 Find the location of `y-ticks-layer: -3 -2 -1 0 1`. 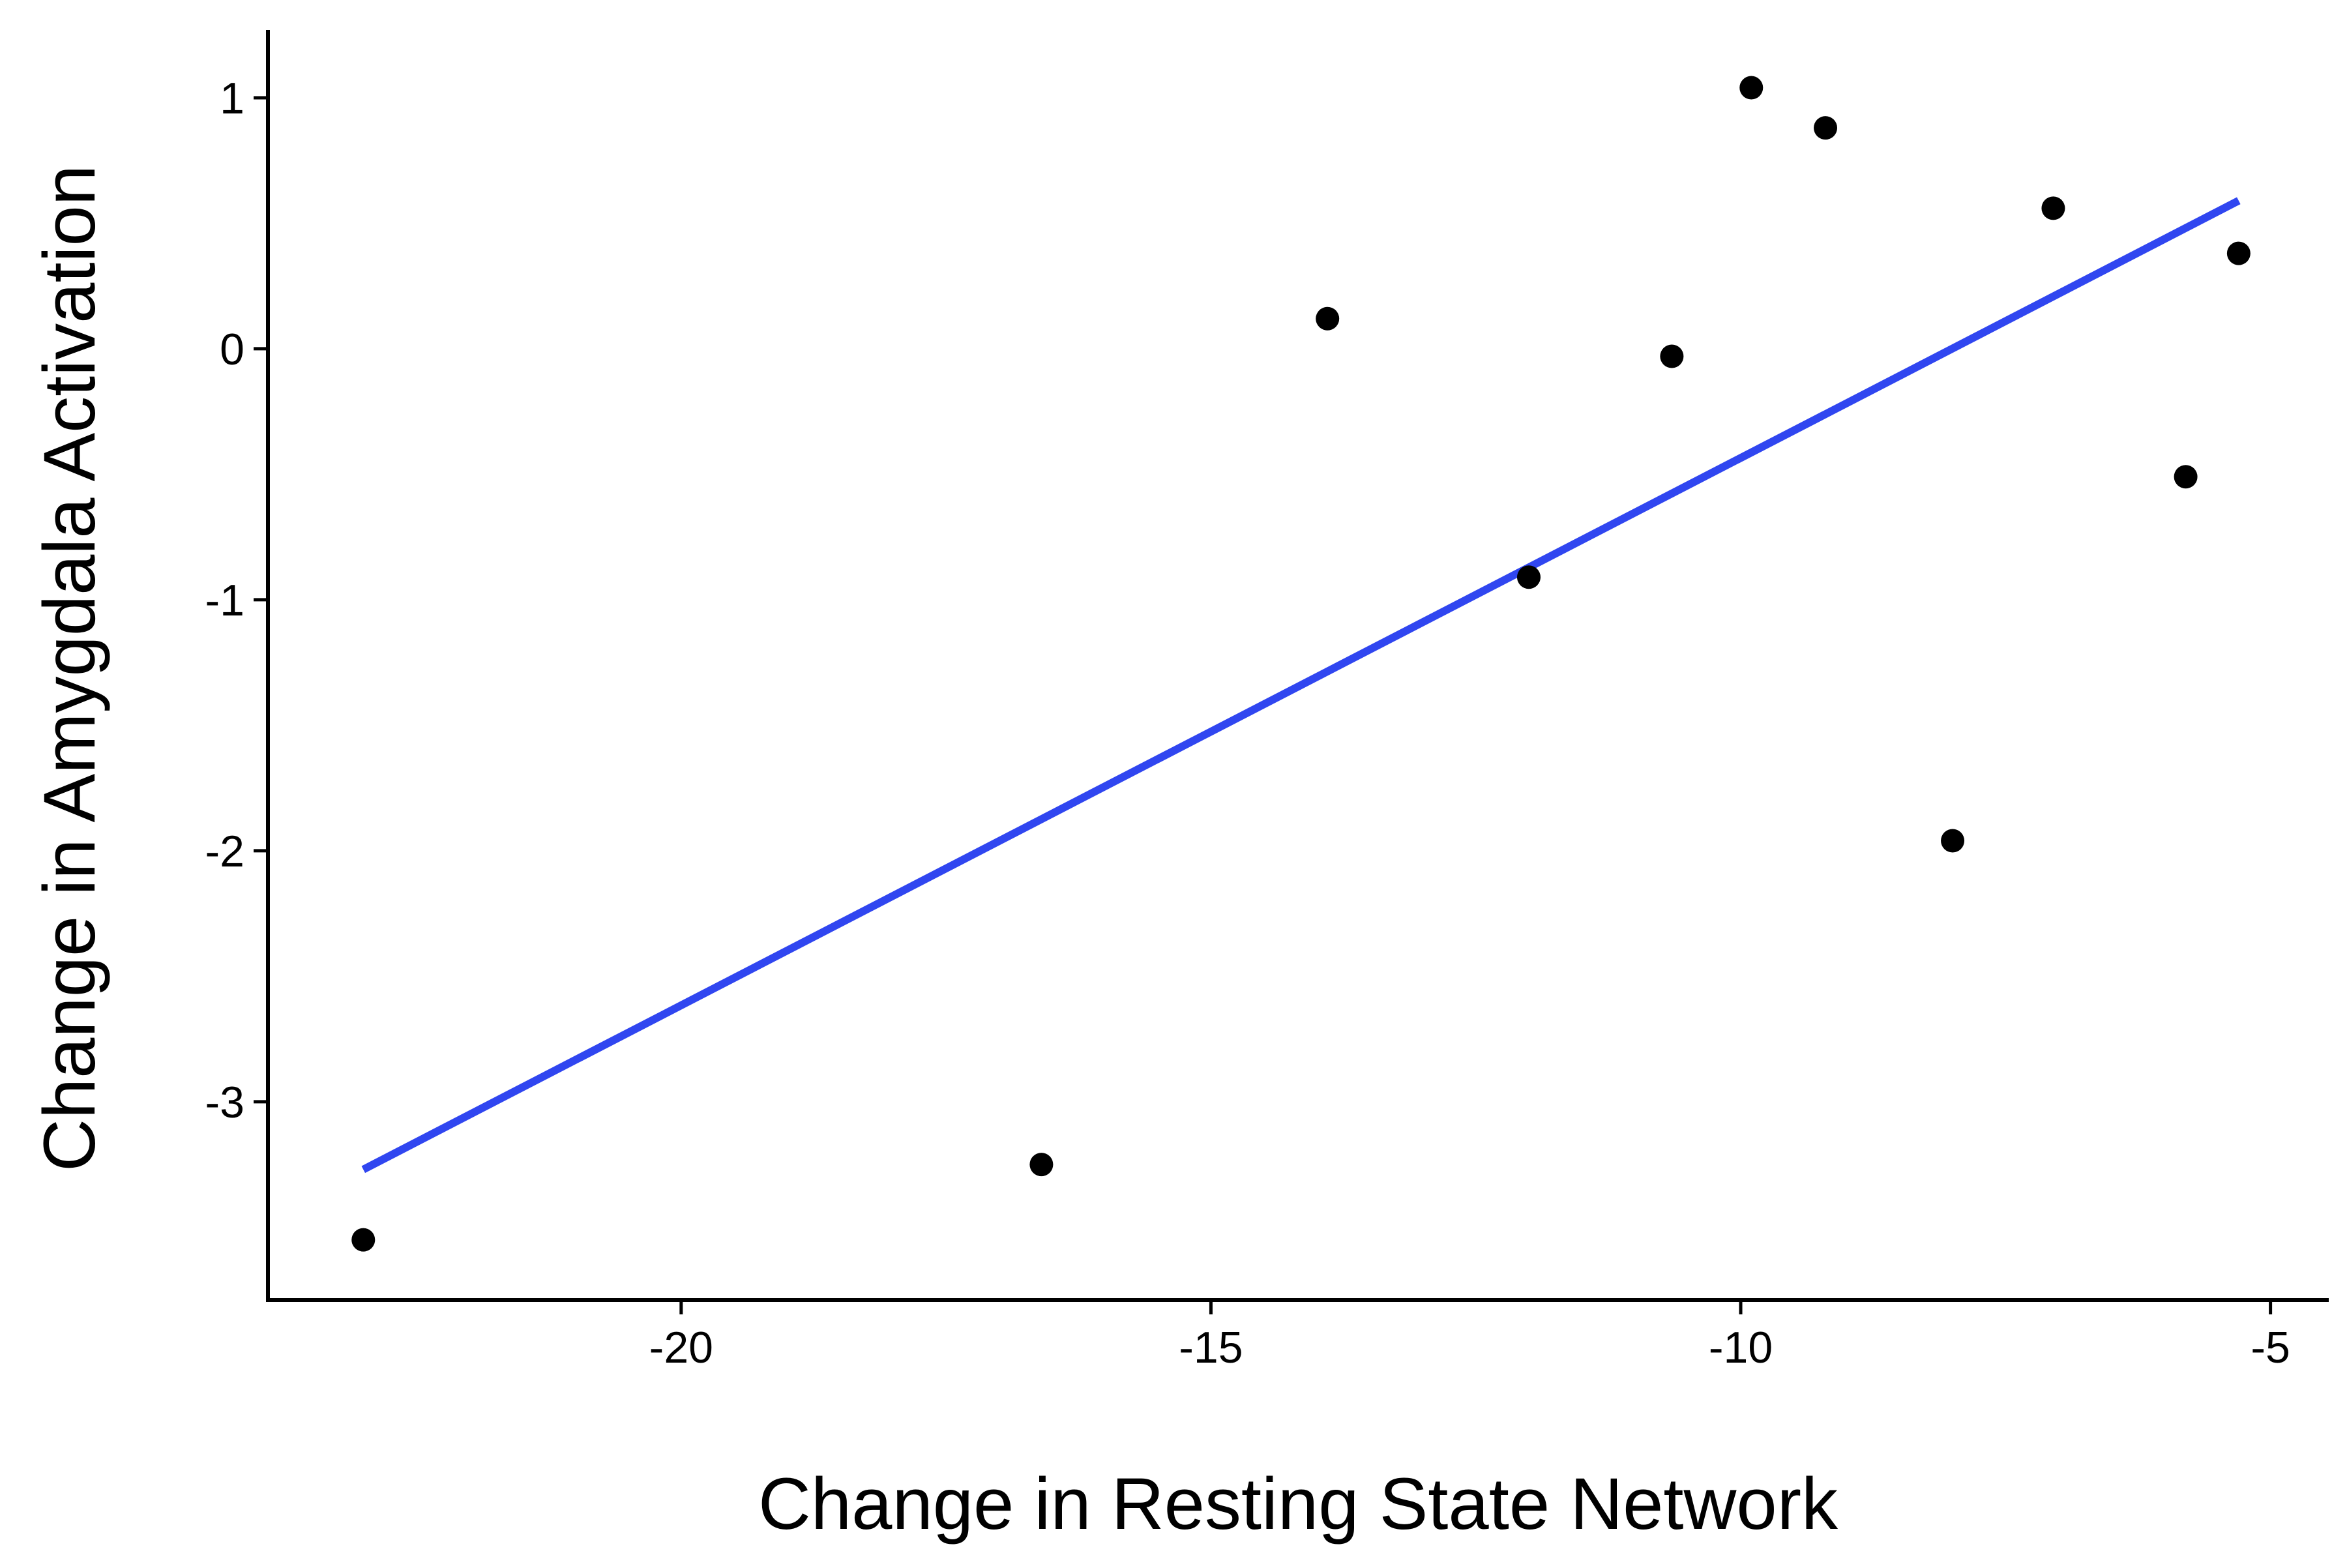

y-ticks-layer: -3 -2 -1 0 1 is located at coordinates (236, 600).